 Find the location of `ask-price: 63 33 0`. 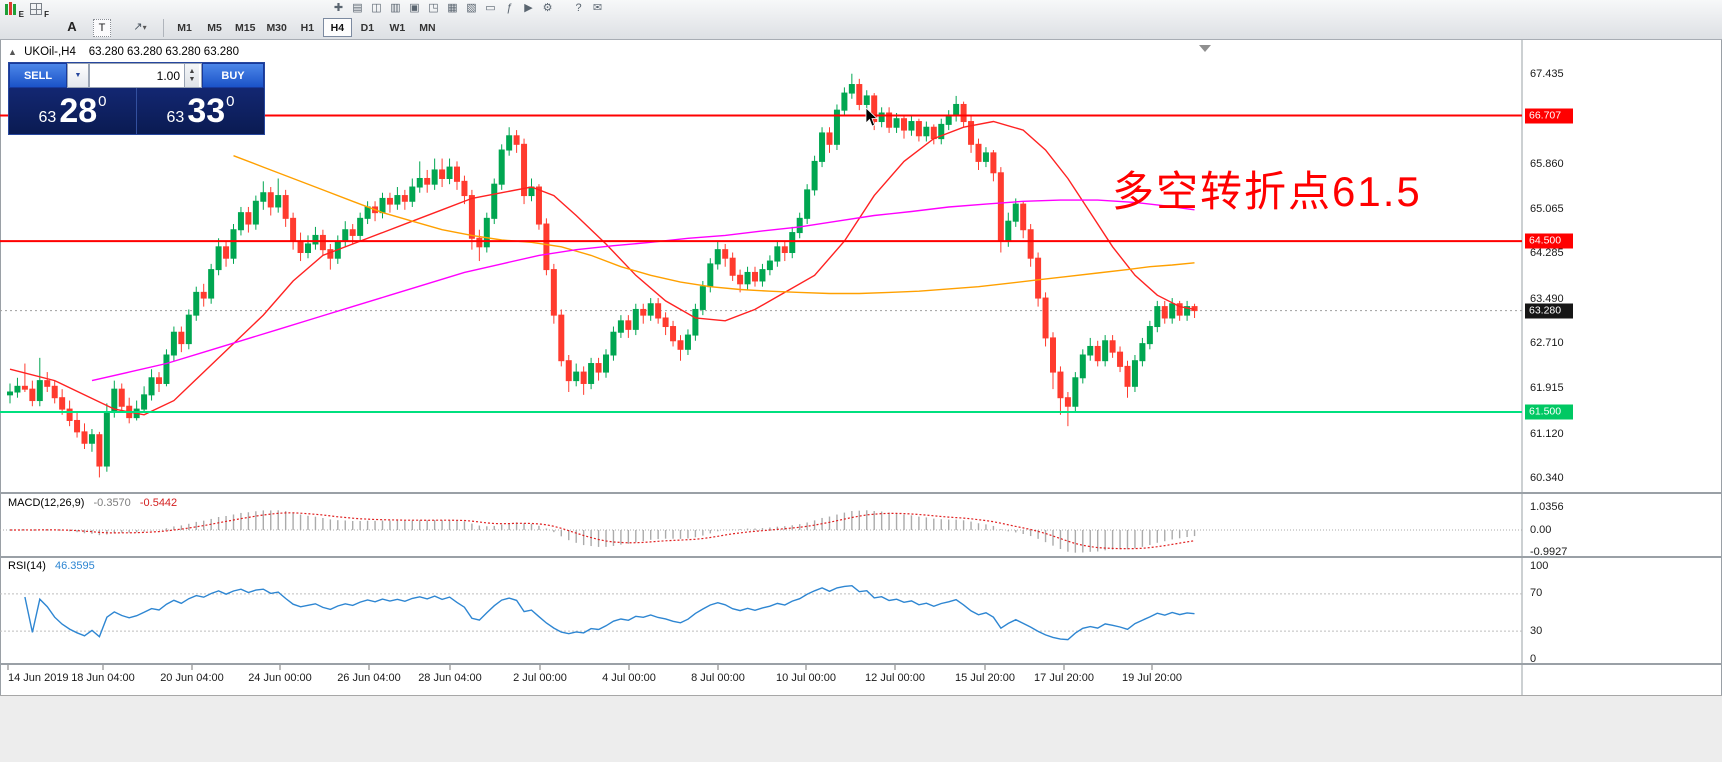

ask-price: 63 33 0 is located at coordinates (200, 110).